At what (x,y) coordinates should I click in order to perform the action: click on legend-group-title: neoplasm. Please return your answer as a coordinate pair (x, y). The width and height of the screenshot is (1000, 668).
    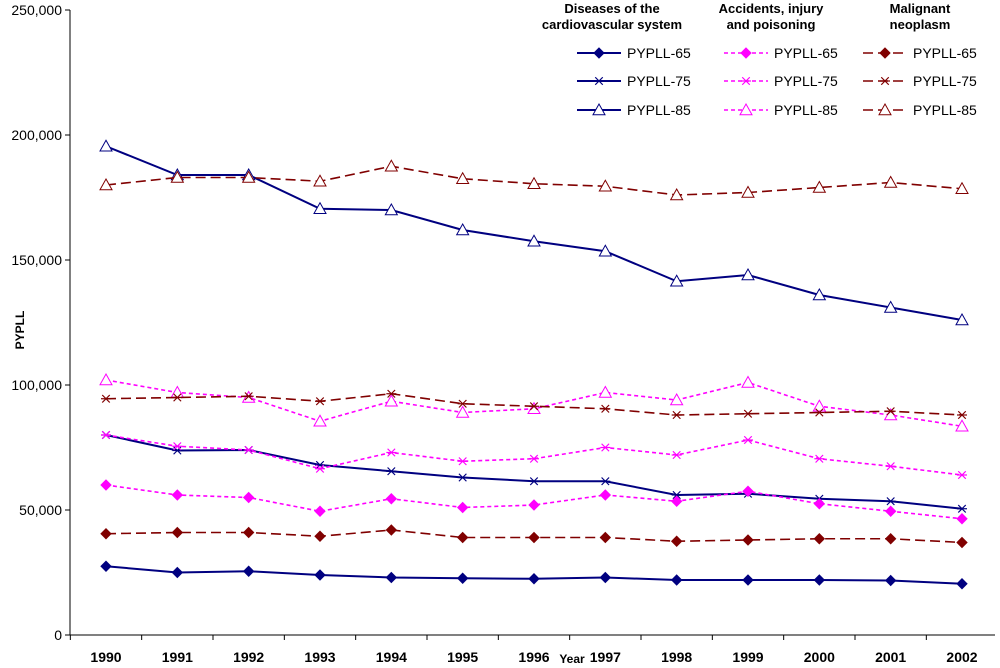
    Looking at the image, I should click on (920, 24).